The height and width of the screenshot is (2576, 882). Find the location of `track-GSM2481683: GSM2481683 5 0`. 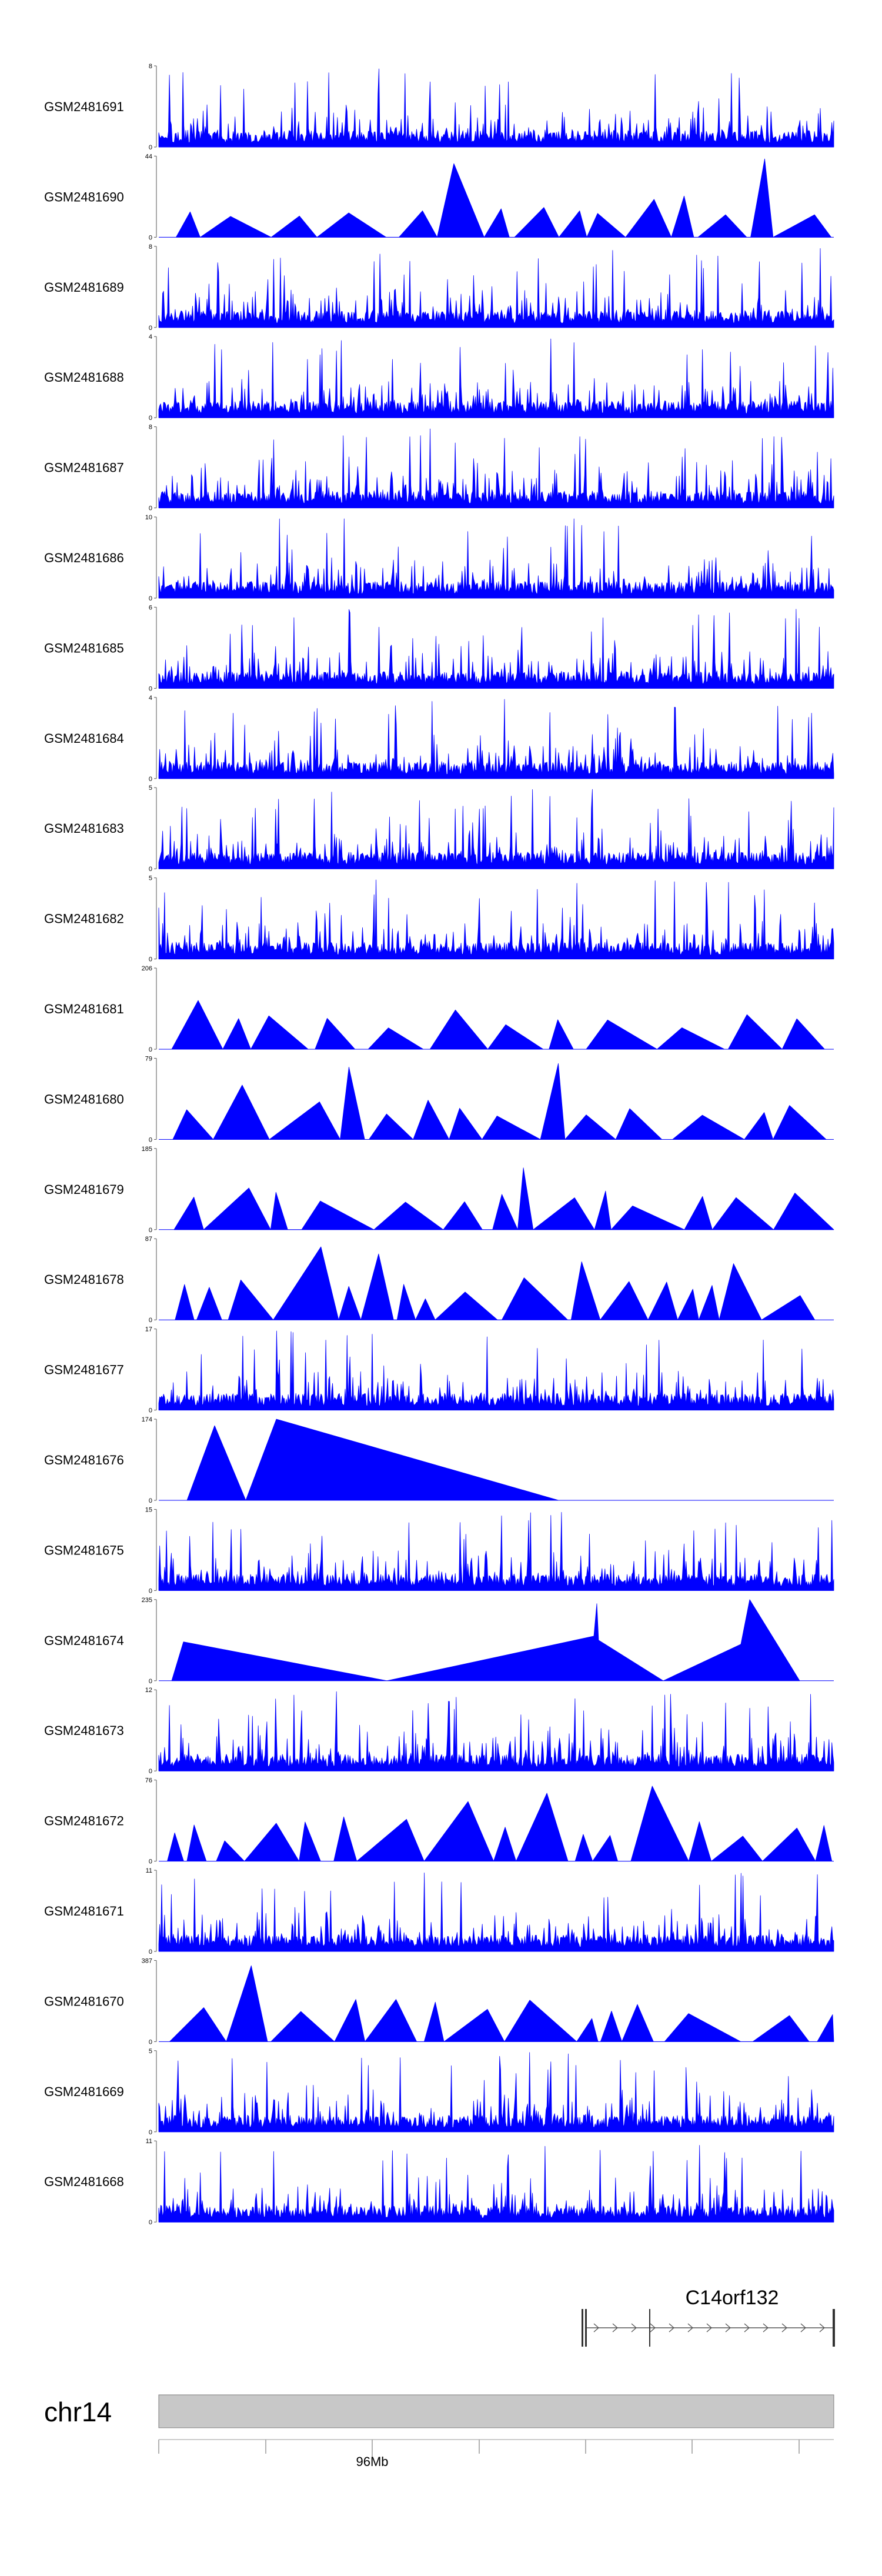

track-GSM2481683: GSM2481683 5 0 is located at coordinates (439, 829).